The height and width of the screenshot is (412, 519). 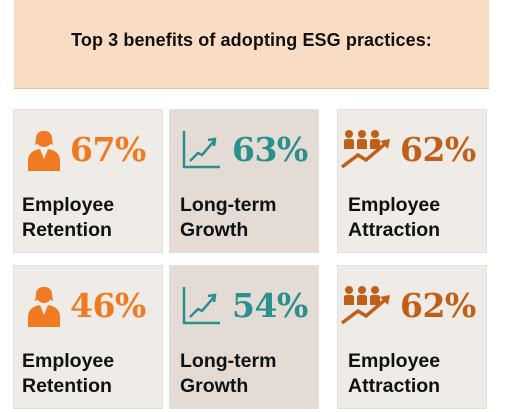 What do you see at coordinates (270, 149) in the screenshot?
I see `stat-value: 63%` at bounding box center [270, 149].